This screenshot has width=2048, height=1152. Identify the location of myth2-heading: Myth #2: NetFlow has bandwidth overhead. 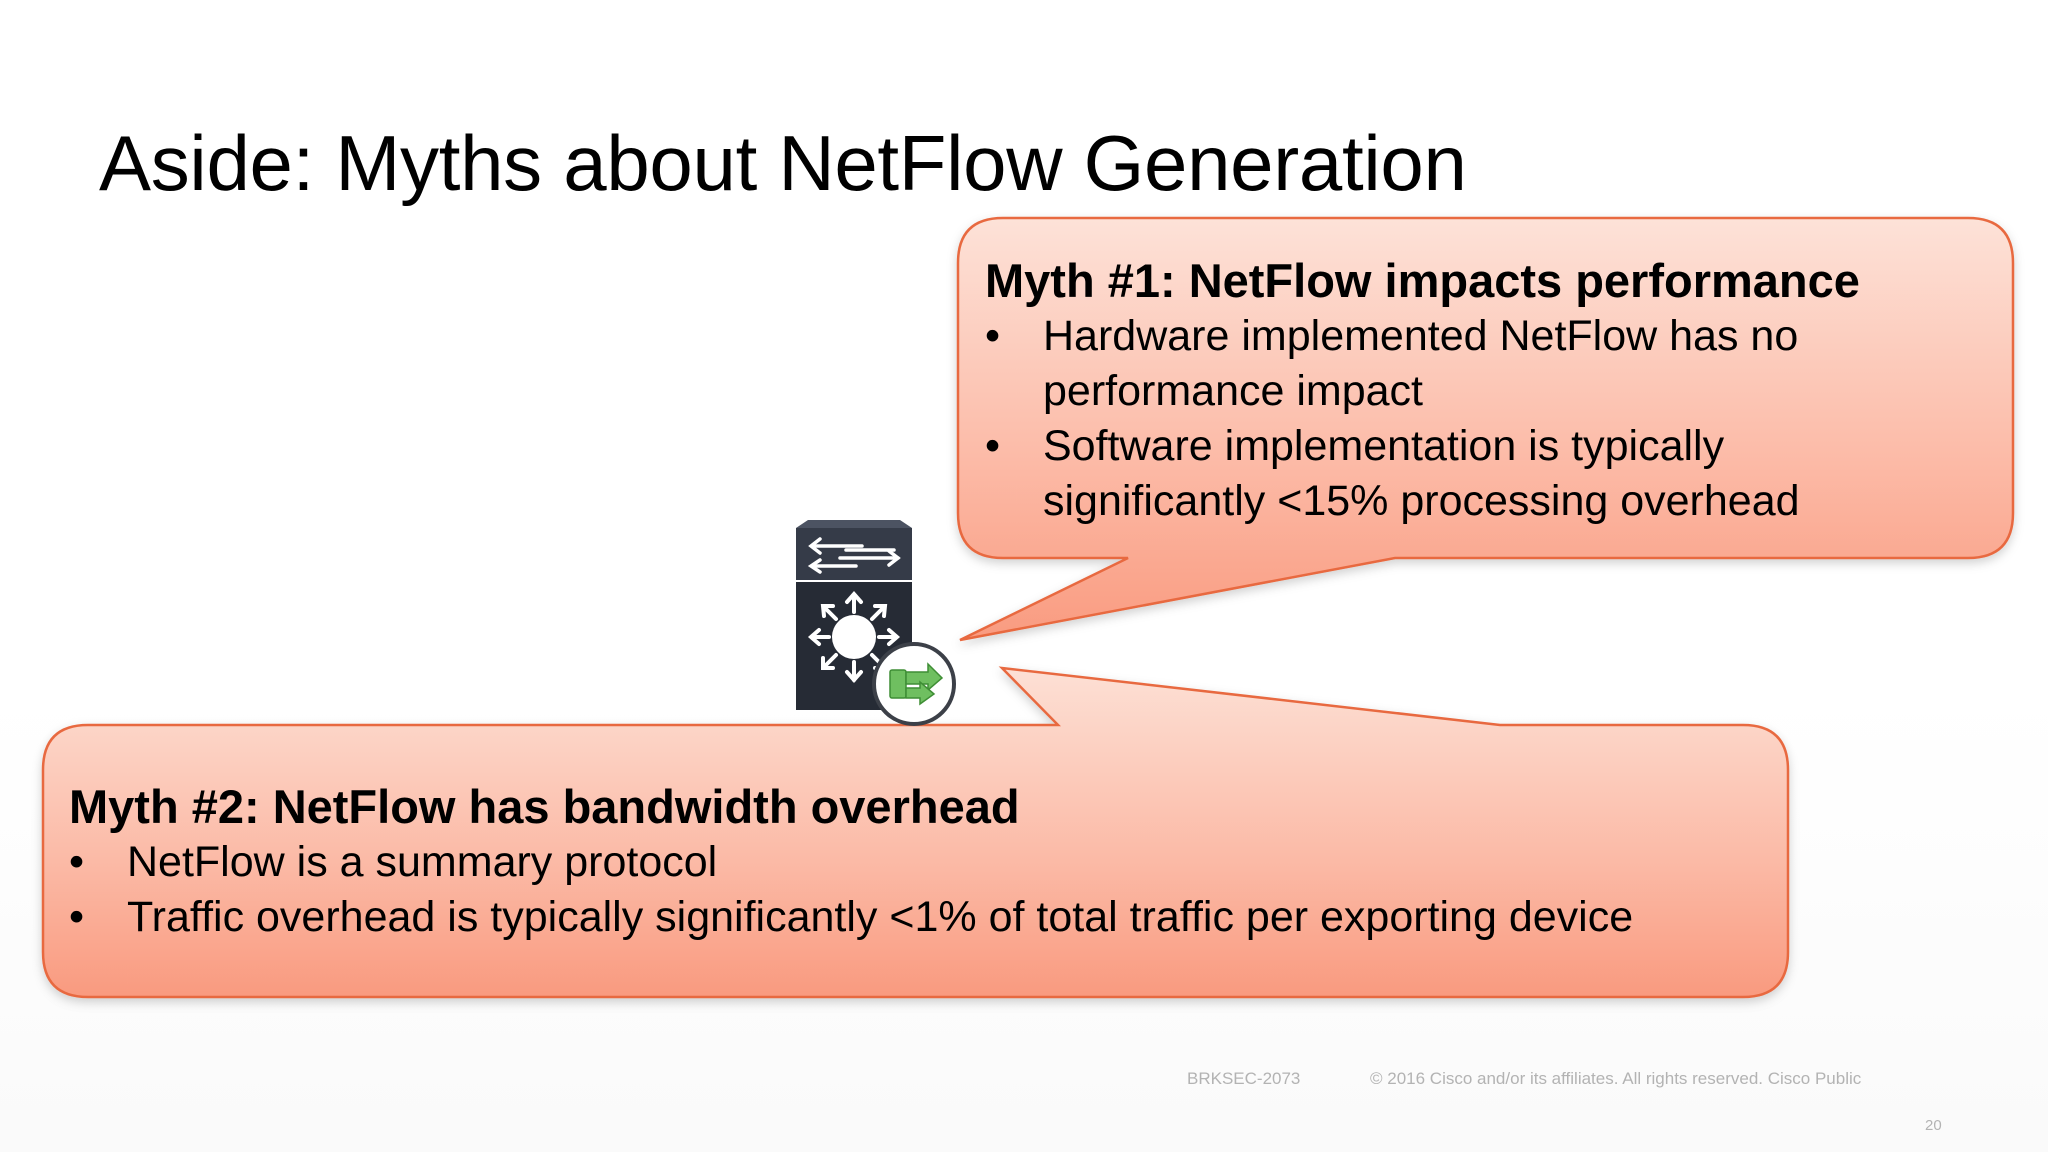
(544, 806).